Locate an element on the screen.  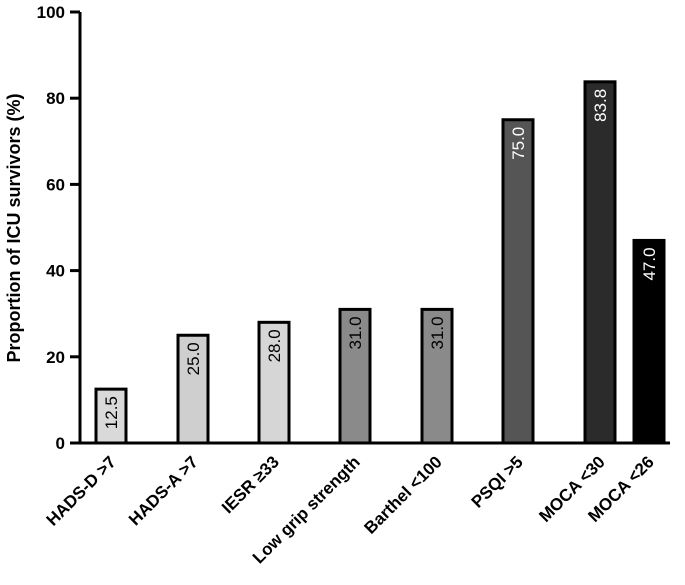
y-tick-label: 60 is located at coordinates (55, 184).